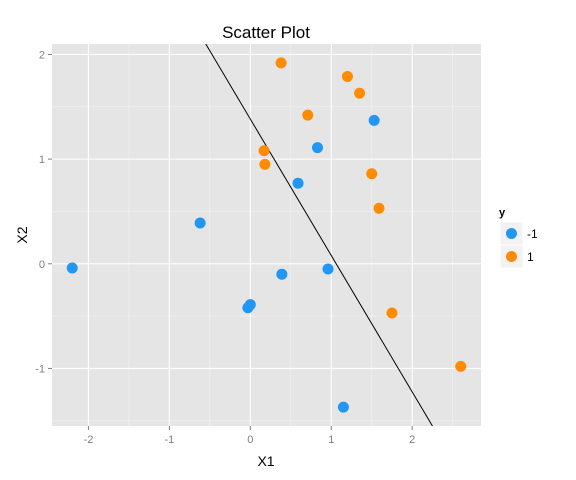 This screenshot has height=480, width=576. What do you see at coordinates (530, 257) in the screenshot?
I see `legend-label: 1` at bounding box center [530, 257].